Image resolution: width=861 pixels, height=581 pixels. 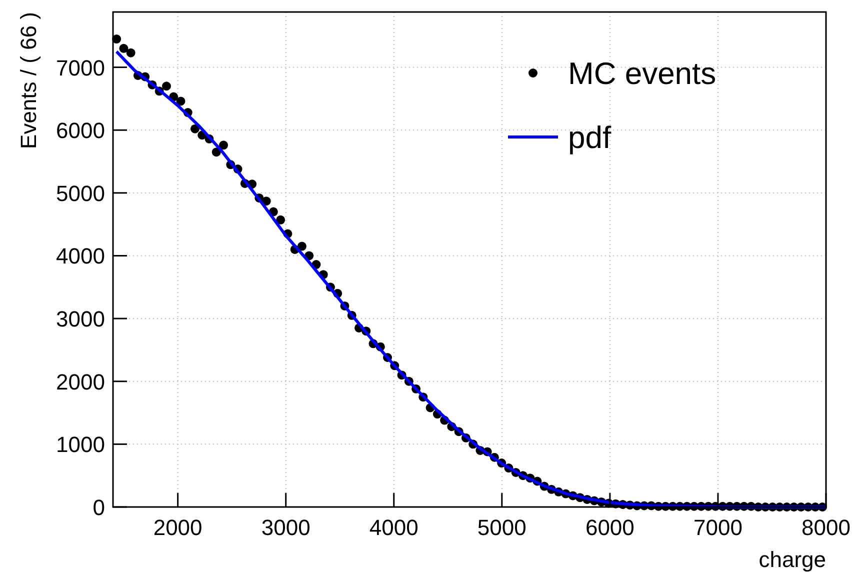 I want to click on y-tick-label: 6000, so click(x=80, y=131).